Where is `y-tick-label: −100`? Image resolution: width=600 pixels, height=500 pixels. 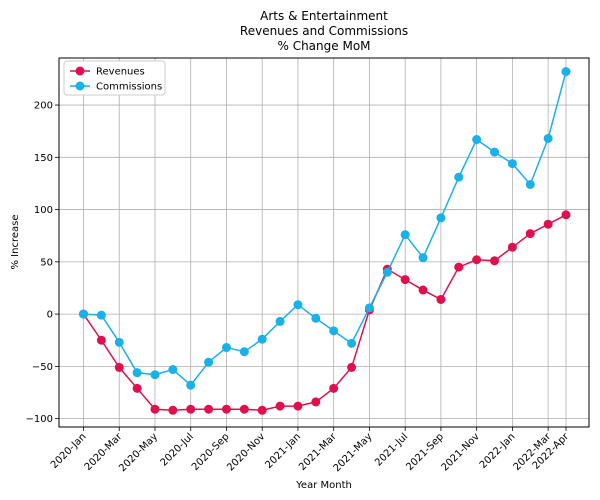 y-tick-label: −100 is located at coordinates (39, 419).